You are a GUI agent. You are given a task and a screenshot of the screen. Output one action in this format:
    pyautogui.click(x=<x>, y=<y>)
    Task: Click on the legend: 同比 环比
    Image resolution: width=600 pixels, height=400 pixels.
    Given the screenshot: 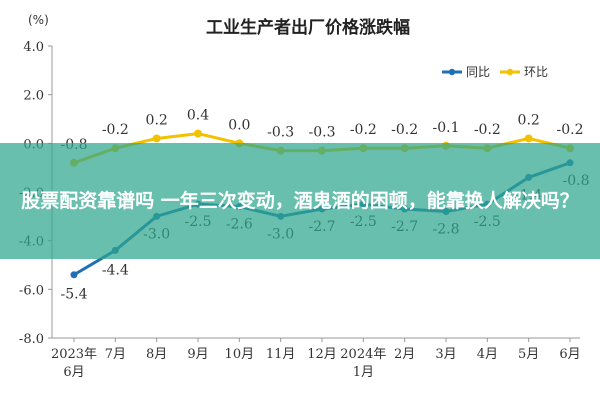 What is the action you would take?
    pyautogui.click(x=495, y=72)
    